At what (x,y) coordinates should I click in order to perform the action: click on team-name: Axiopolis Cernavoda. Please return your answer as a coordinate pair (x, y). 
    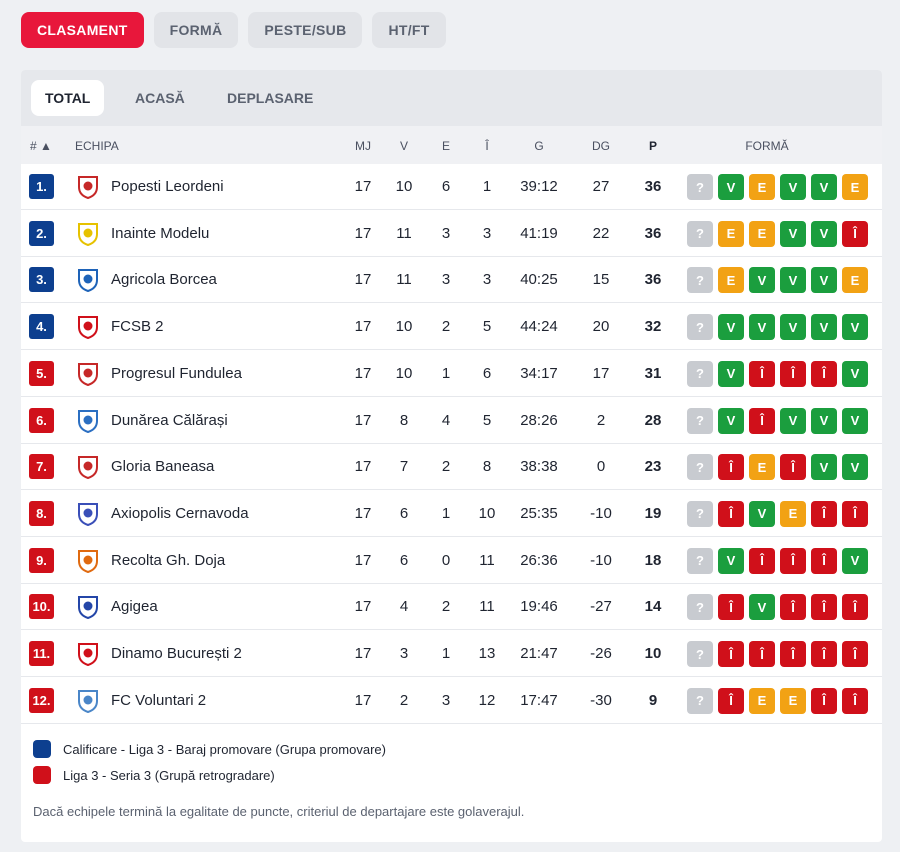
    Looking at the image, I should click on (180, 513).